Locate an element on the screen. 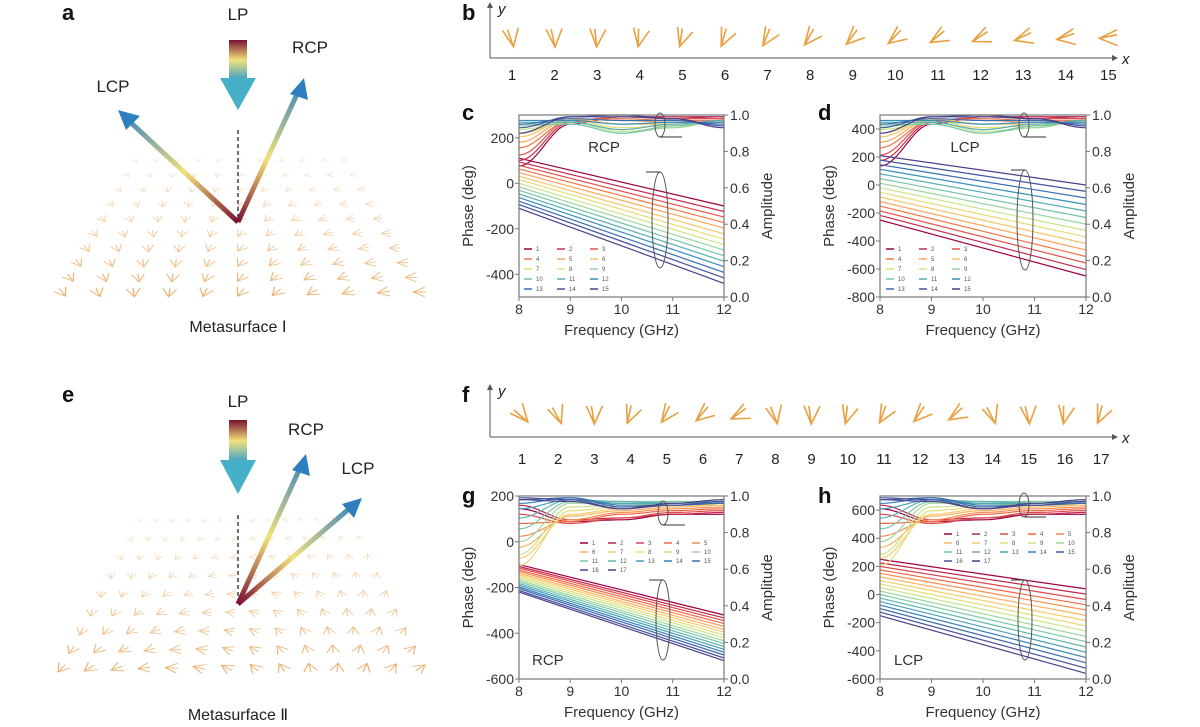 The width and height of the screenshot is (1200, 727). series-lines is located at coordinates (621, 579).